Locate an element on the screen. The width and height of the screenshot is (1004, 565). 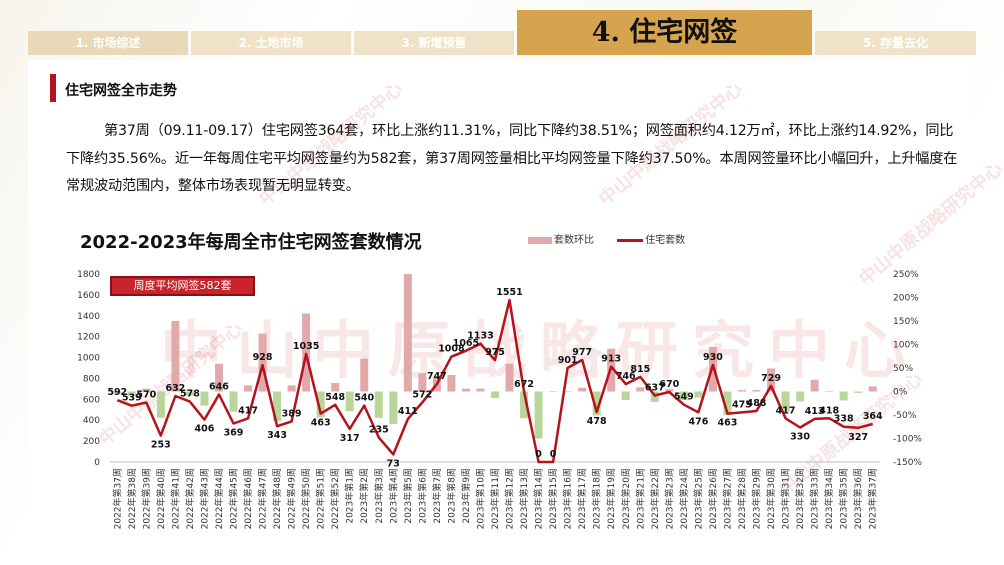
data-label: 1035 is located at coordinates (306, 346).